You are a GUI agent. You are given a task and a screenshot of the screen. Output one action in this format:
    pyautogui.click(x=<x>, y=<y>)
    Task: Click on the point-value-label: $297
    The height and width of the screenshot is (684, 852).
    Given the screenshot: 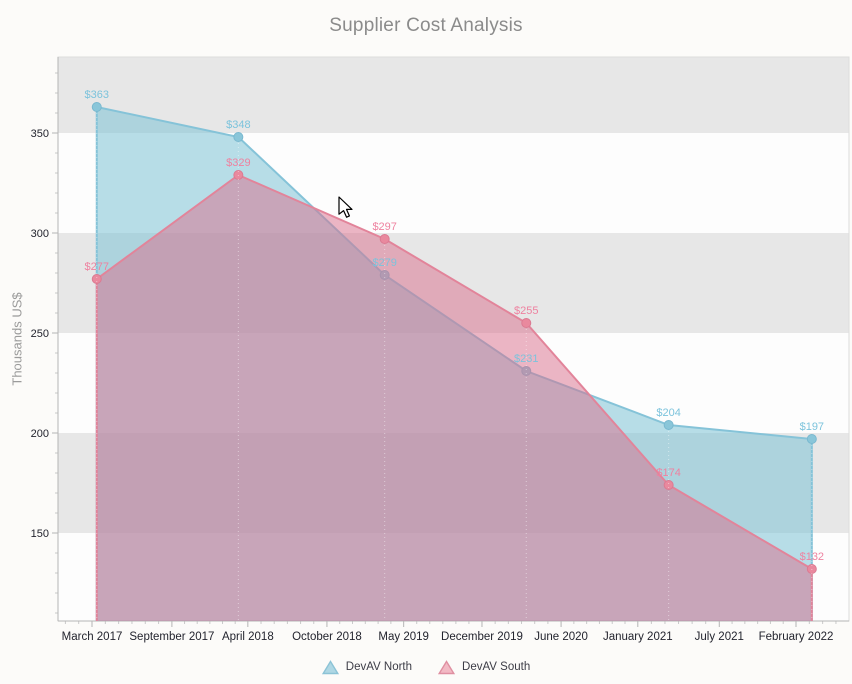 What is the action you would take?
    pyautogui.click(x=384, y=227)
    